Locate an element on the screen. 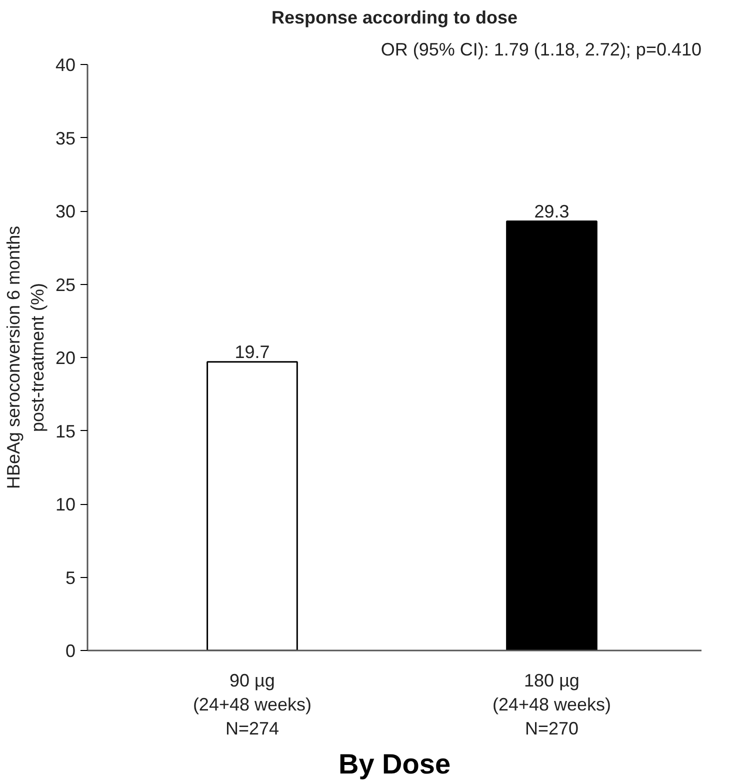  y-tick-label: 30 is located at coordinates (65, 212).